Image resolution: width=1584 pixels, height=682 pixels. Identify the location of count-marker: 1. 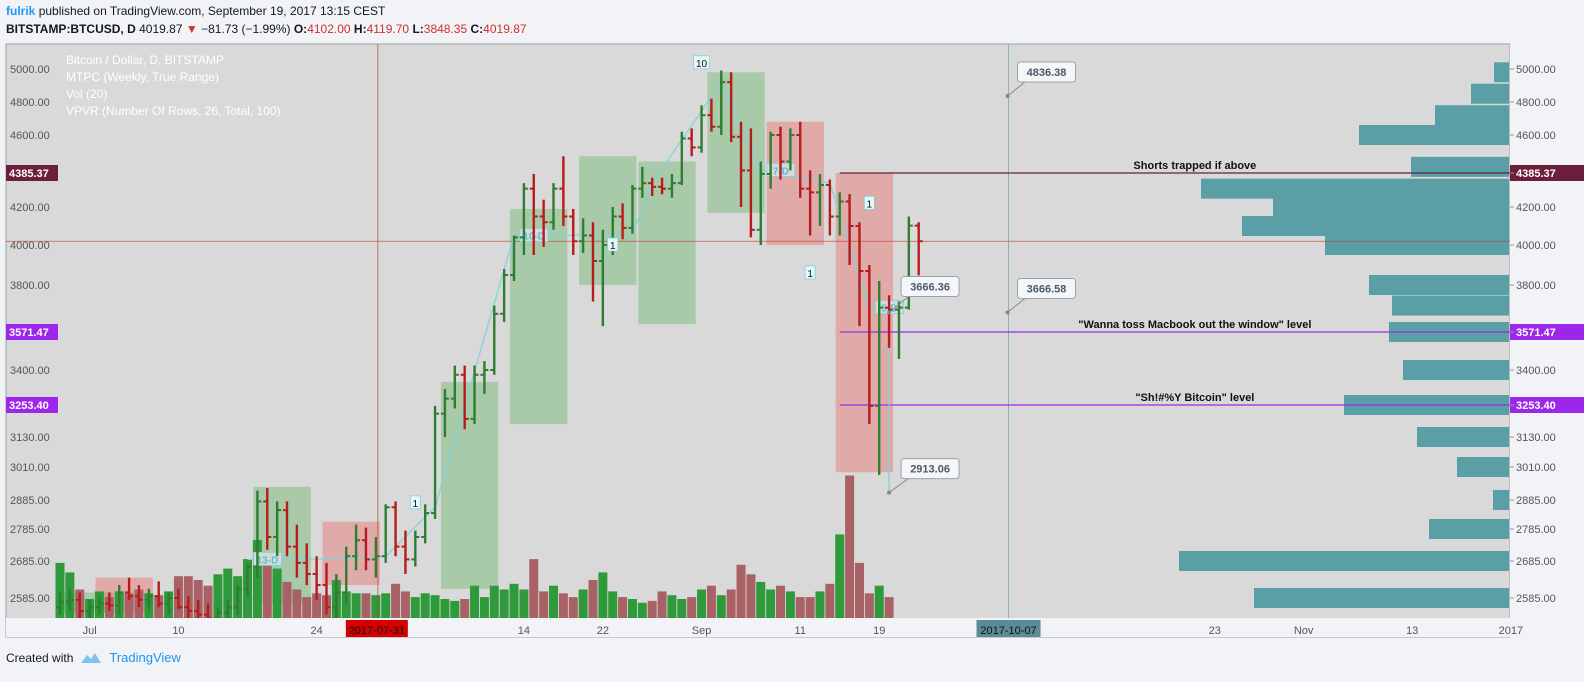
(416, 504).